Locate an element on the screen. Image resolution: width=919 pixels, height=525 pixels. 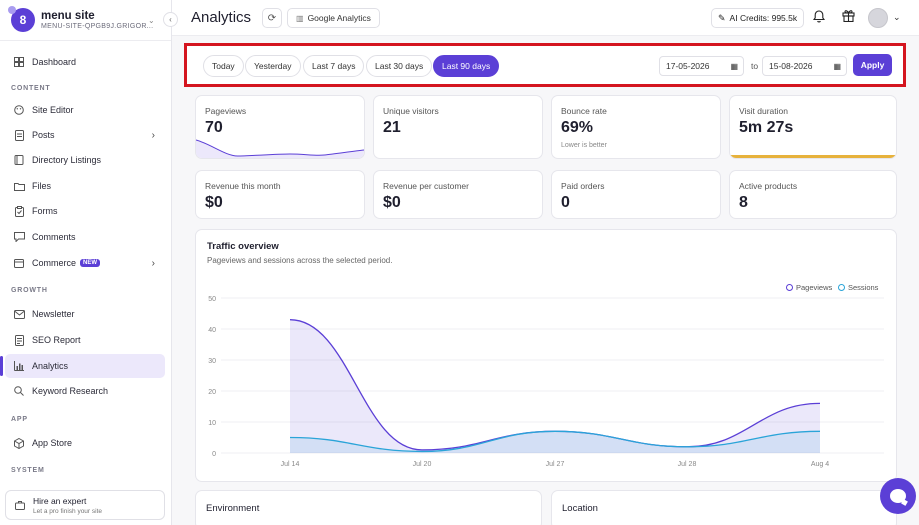
stat-card-bounce-rate: Bounce rate 69% Lower is better is located at coordinates (636, 127).